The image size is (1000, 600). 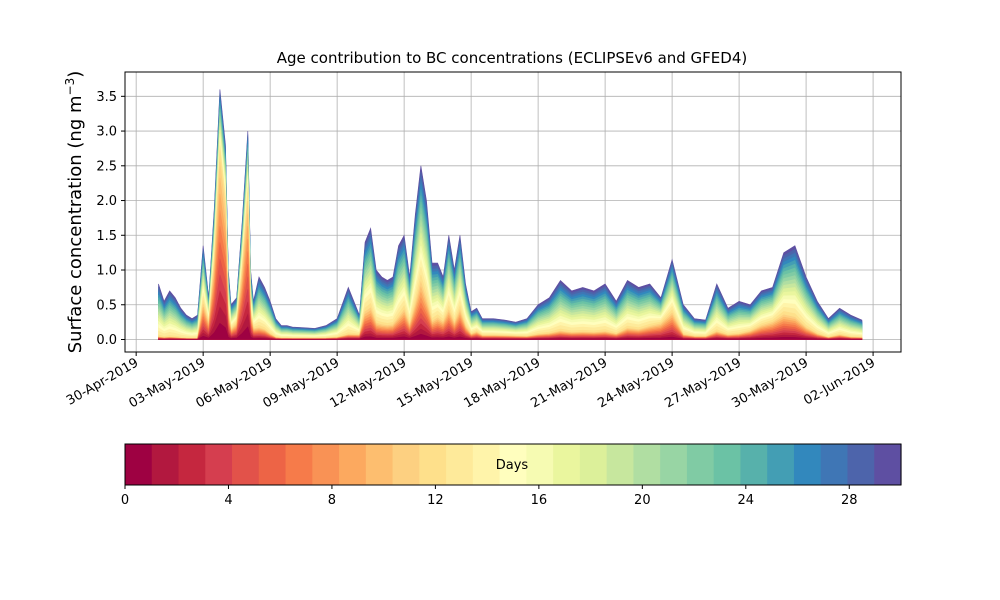 I want to click on colorbar-ticks: 0 4 8 12 16 20 24 28, so click(x=489, y=496).